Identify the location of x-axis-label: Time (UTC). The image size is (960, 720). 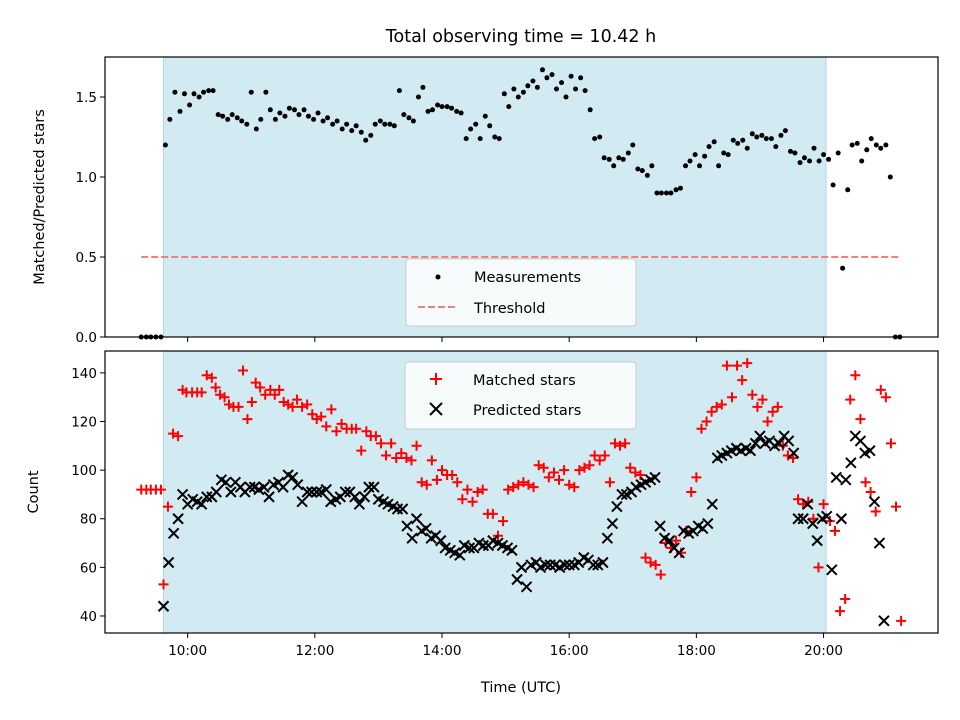
(520, 688).